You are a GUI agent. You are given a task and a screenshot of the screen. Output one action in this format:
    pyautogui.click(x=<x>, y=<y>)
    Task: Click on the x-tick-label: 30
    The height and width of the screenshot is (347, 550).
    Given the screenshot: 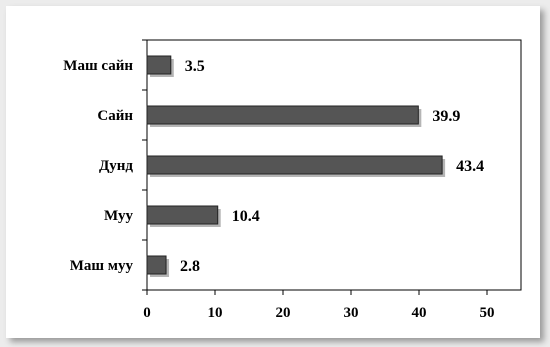 What is the action you would take?
    pyautogui.click(x=351, y=313)
    